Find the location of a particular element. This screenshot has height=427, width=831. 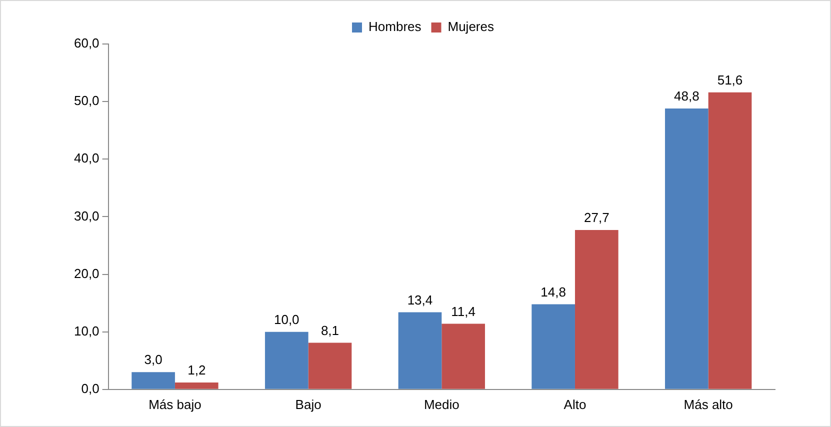

data-label: 48,8 is located at coordinates (687, 96).